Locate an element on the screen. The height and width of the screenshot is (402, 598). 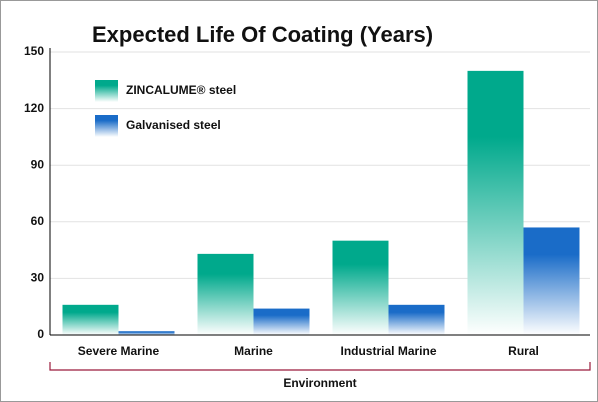
chart-title: Expected Life Of Coating (Years) is located at coordinates (262, 34).